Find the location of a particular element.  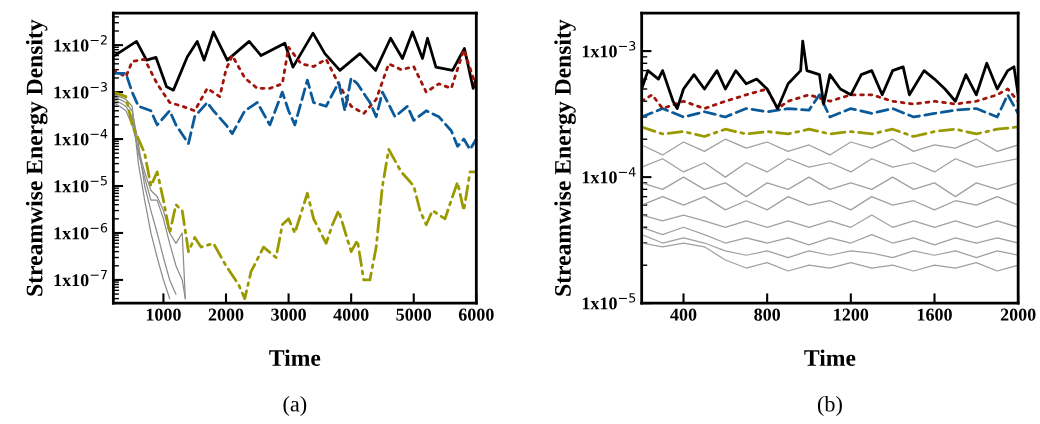

x-tick-label: 6000 is located at coordinates (476, 314).